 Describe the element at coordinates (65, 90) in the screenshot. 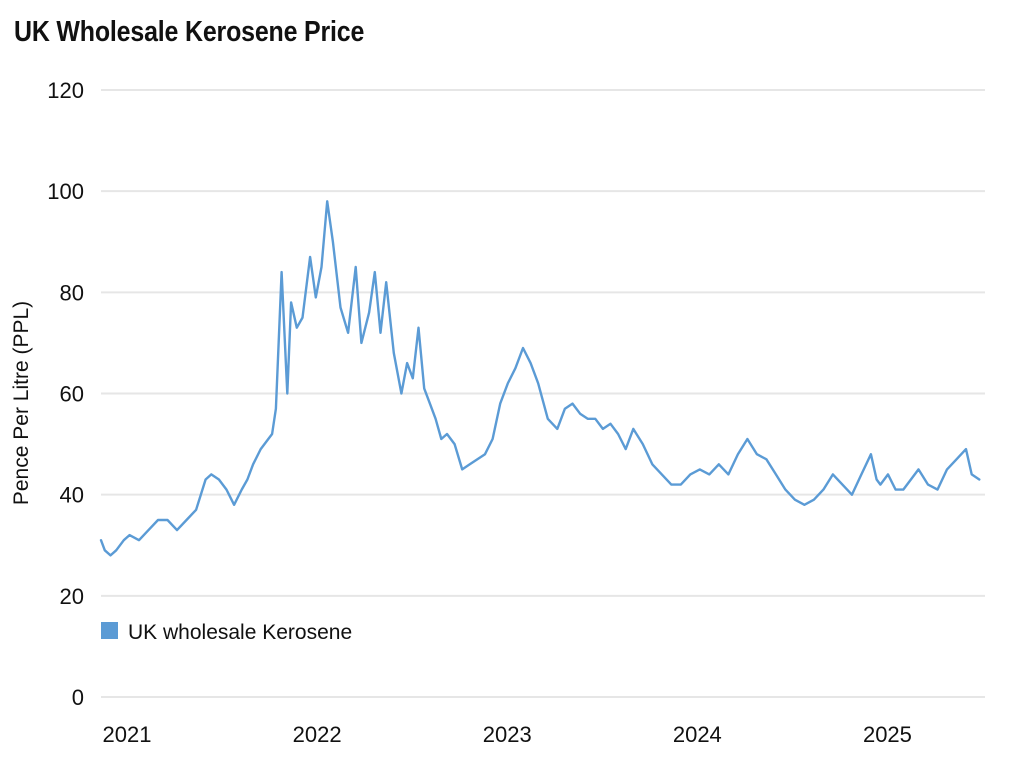

I see `y-tick-label: 120` at that location.